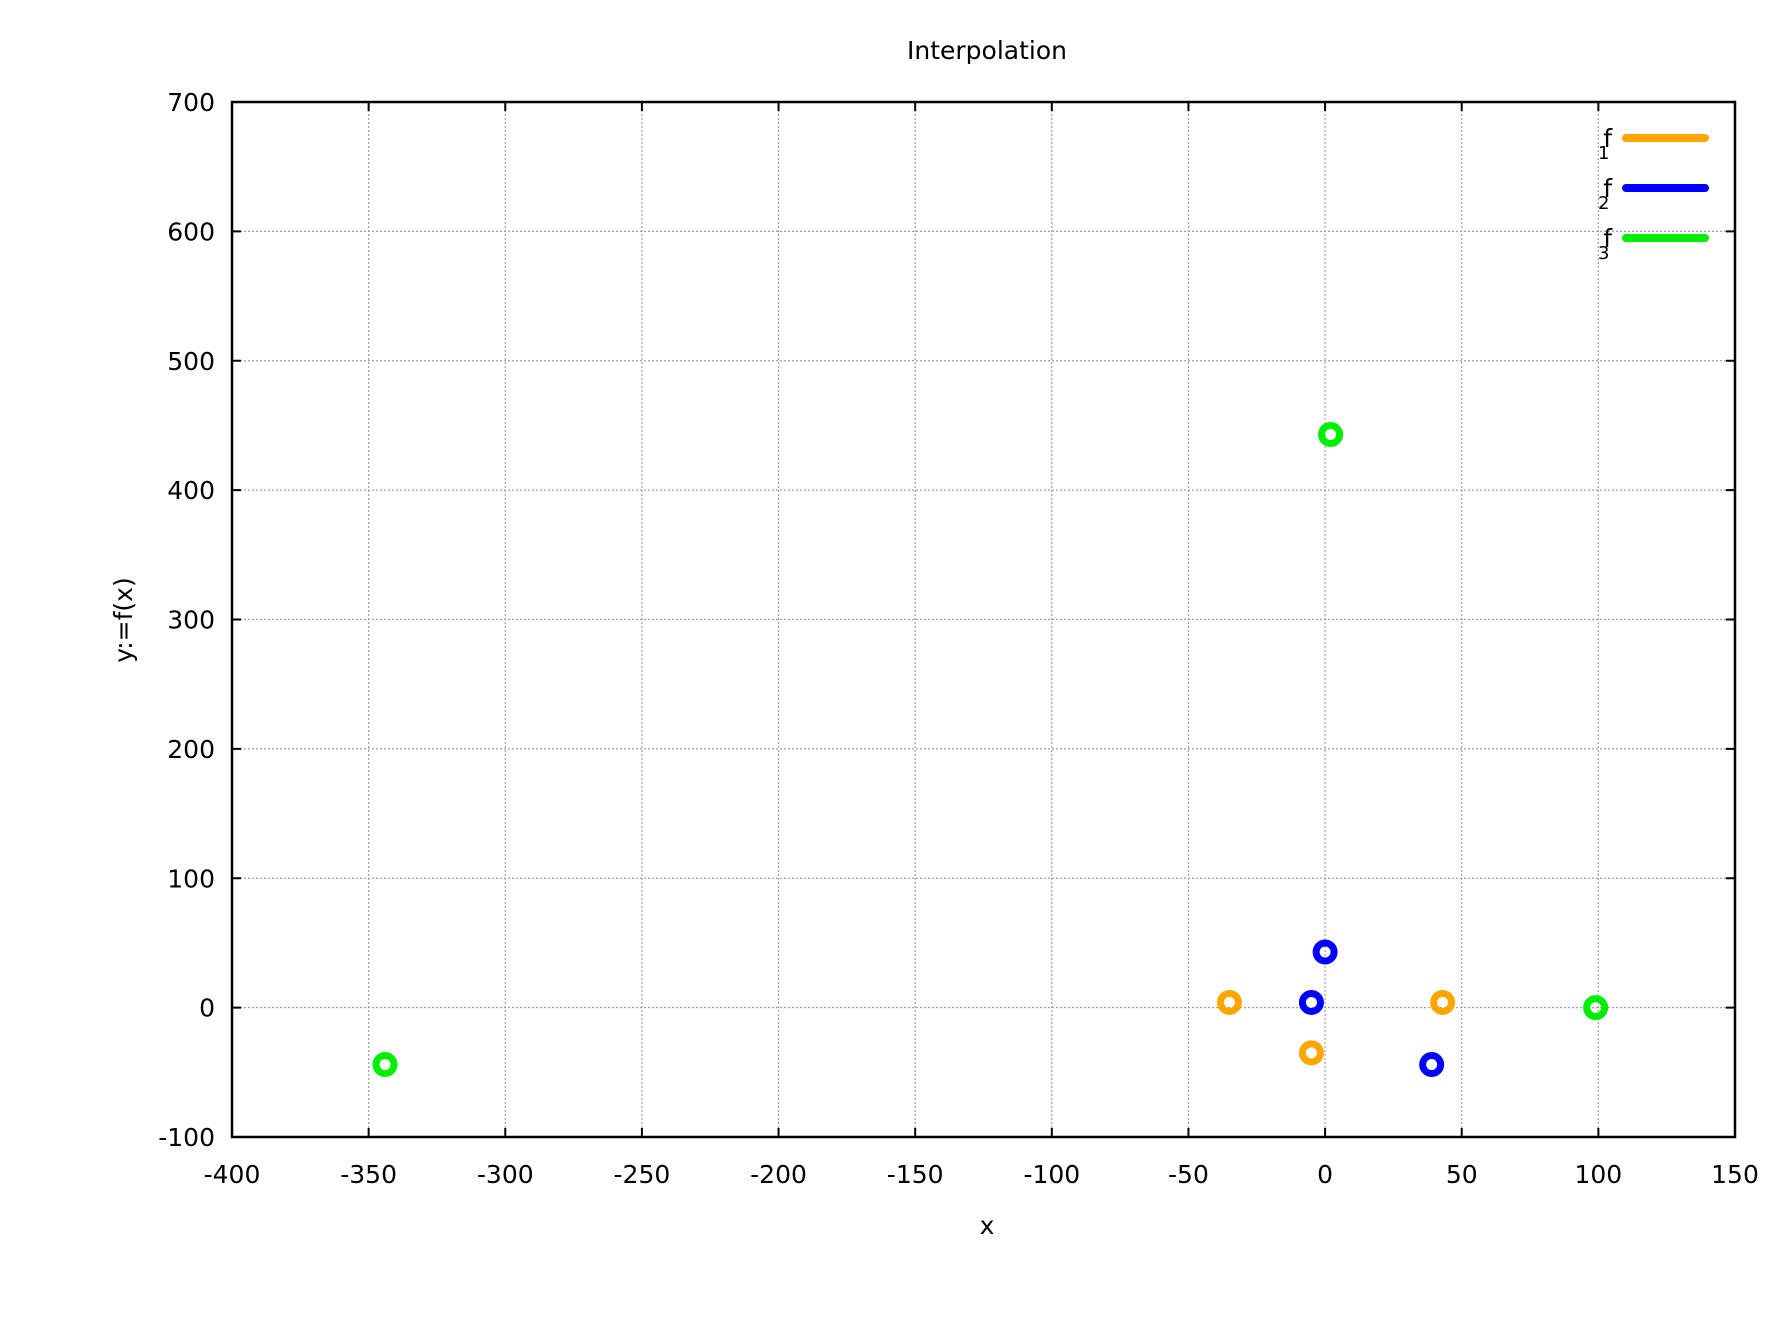 Image resolution: width=1778 pixels, height=1338 pixels. What do you see at coordinates (642, 1174) in the screenshot?
I see `x-tick-label: -250` at bounding box center [642, 1174].